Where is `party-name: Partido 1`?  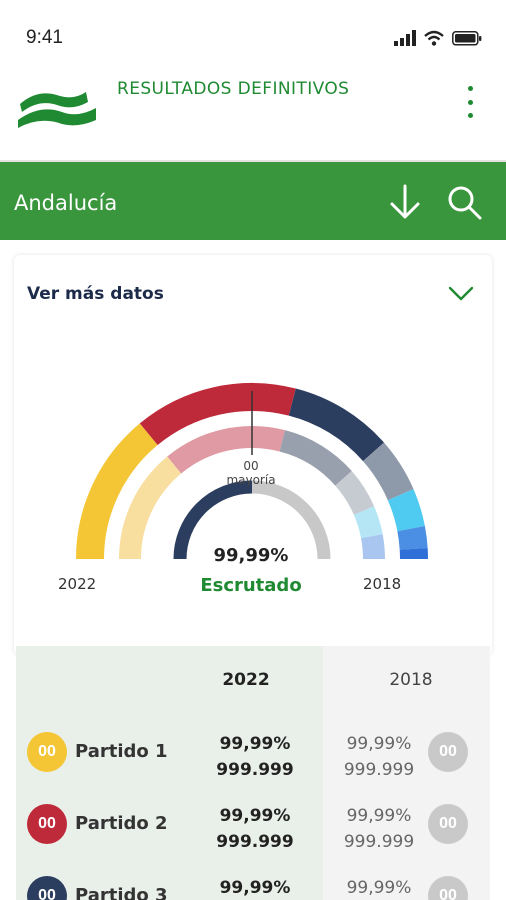 party-name: Partido 1 is located at coordinates (121, 751).